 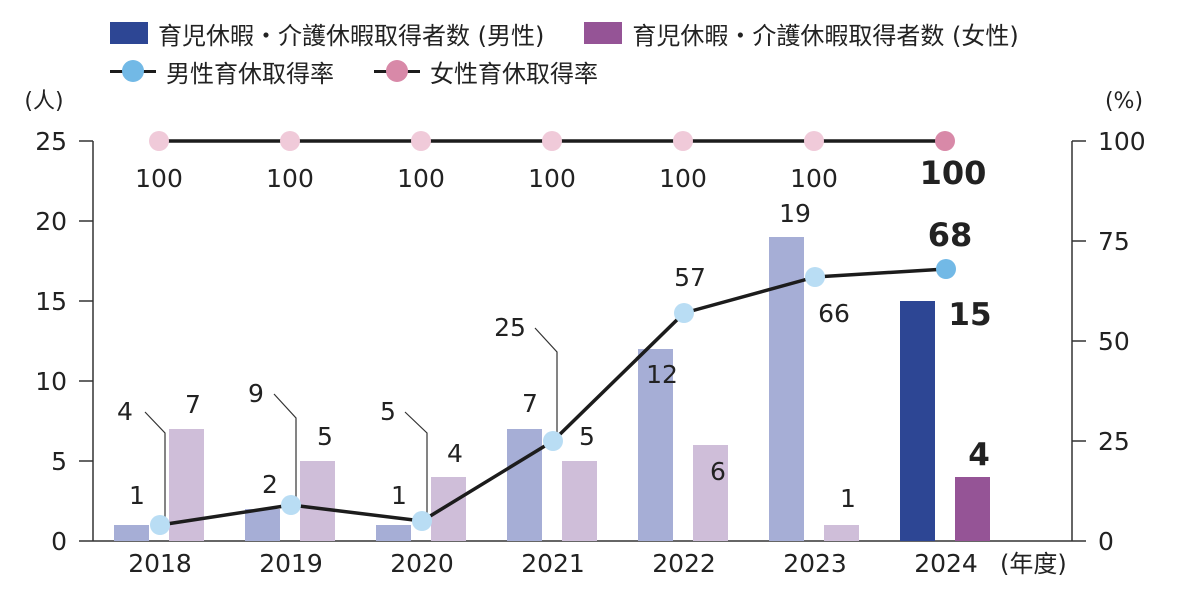 I want to click on y-right-tick-label: 25, so click(x=1114, y=441).